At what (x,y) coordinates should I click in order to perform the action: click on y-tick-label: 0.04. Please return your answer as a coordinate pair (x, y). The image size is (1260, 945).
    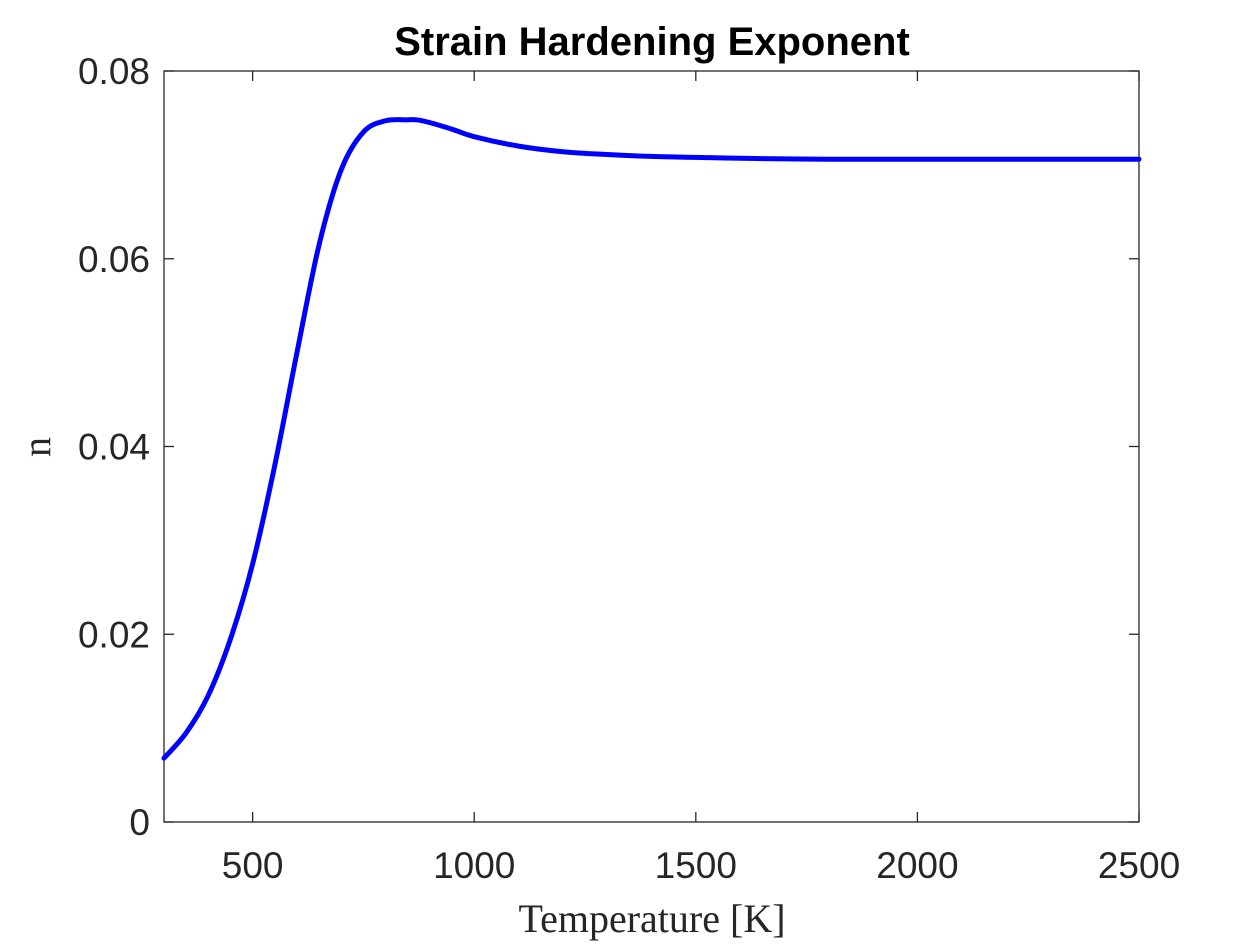
    Looking at the image, I should click on (114, 447).